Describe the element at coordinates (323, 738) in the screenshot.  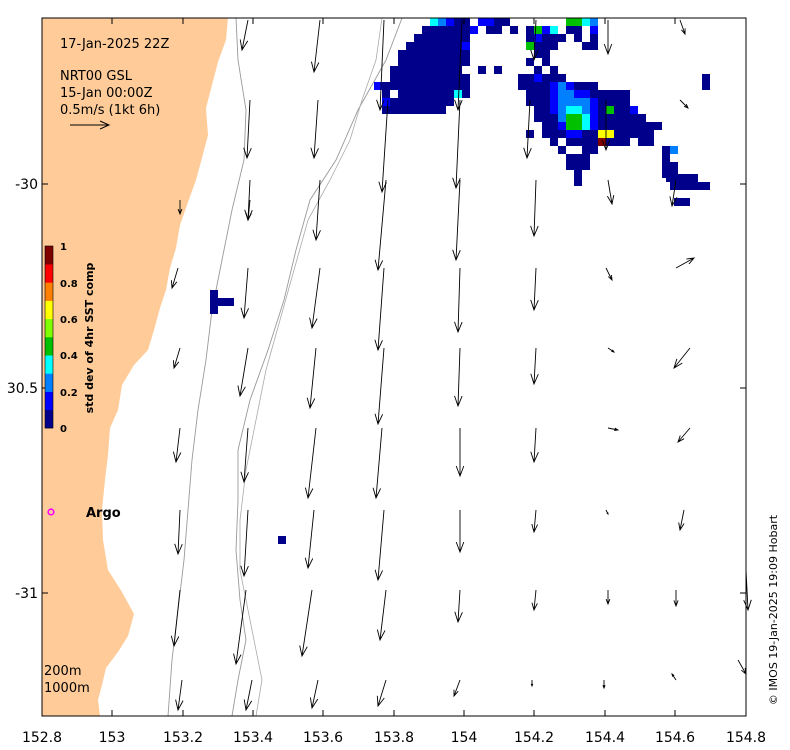
I see `x-tick-label: 153.6` at that location.